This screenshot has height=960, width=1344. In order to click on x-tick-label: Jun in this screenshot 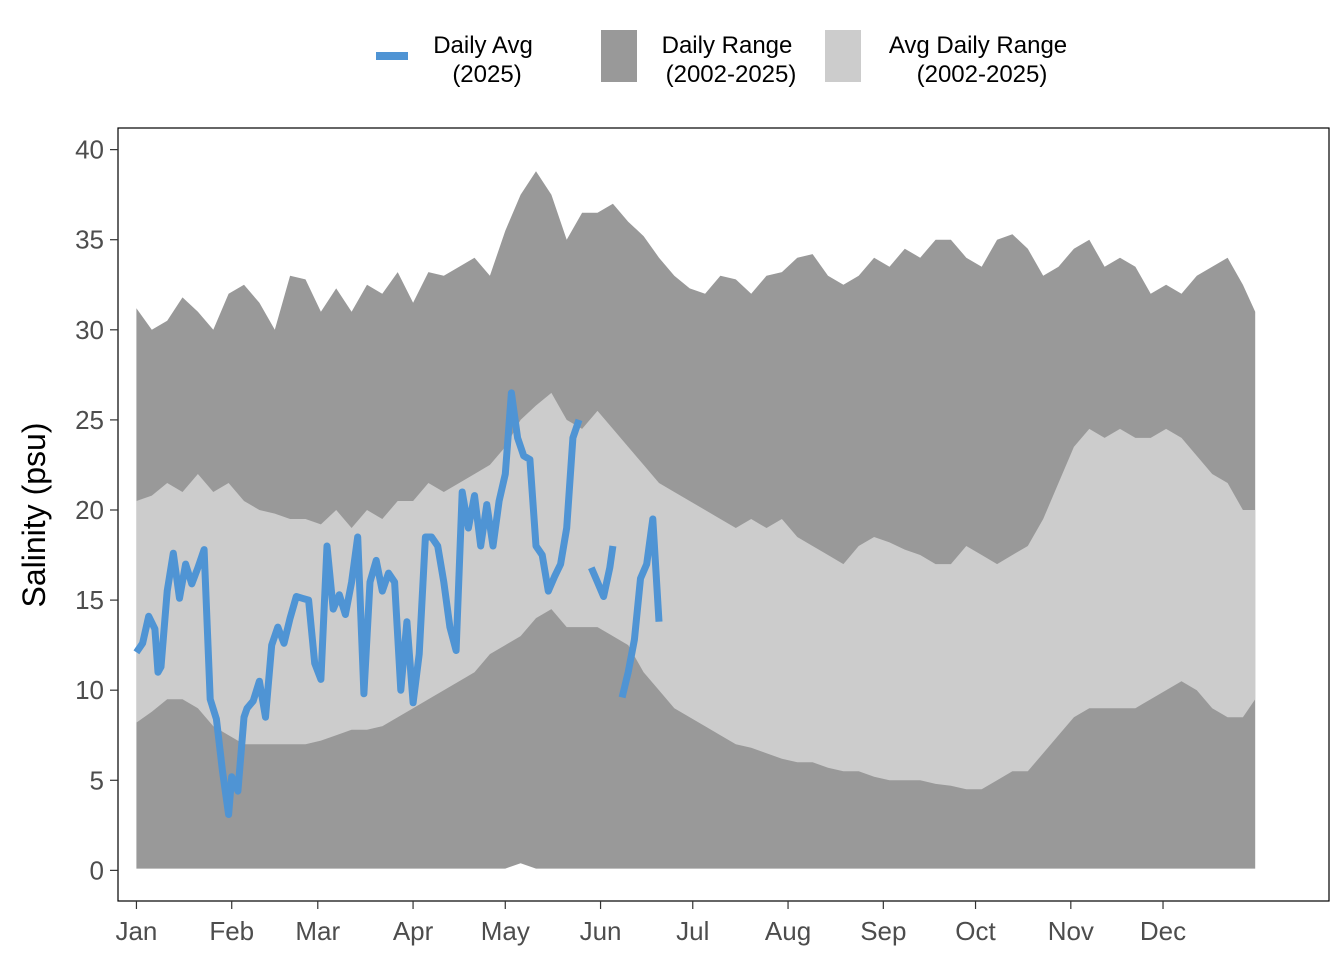, I will do `click(601, 931)`.